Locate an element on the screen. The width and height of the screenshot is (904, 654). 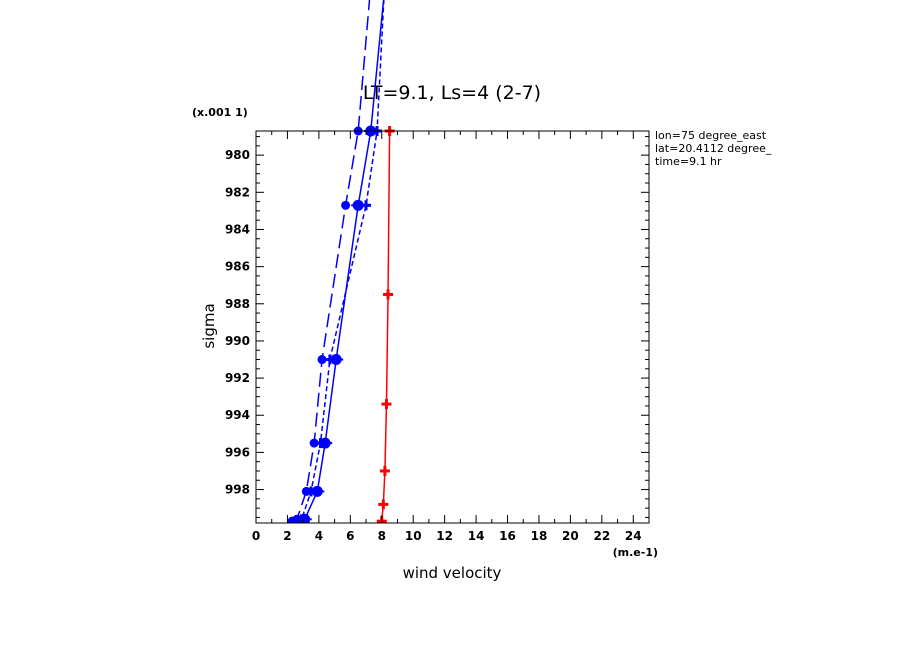
annotation-time: time=9.1 hr is located at coordinates (688, 161).